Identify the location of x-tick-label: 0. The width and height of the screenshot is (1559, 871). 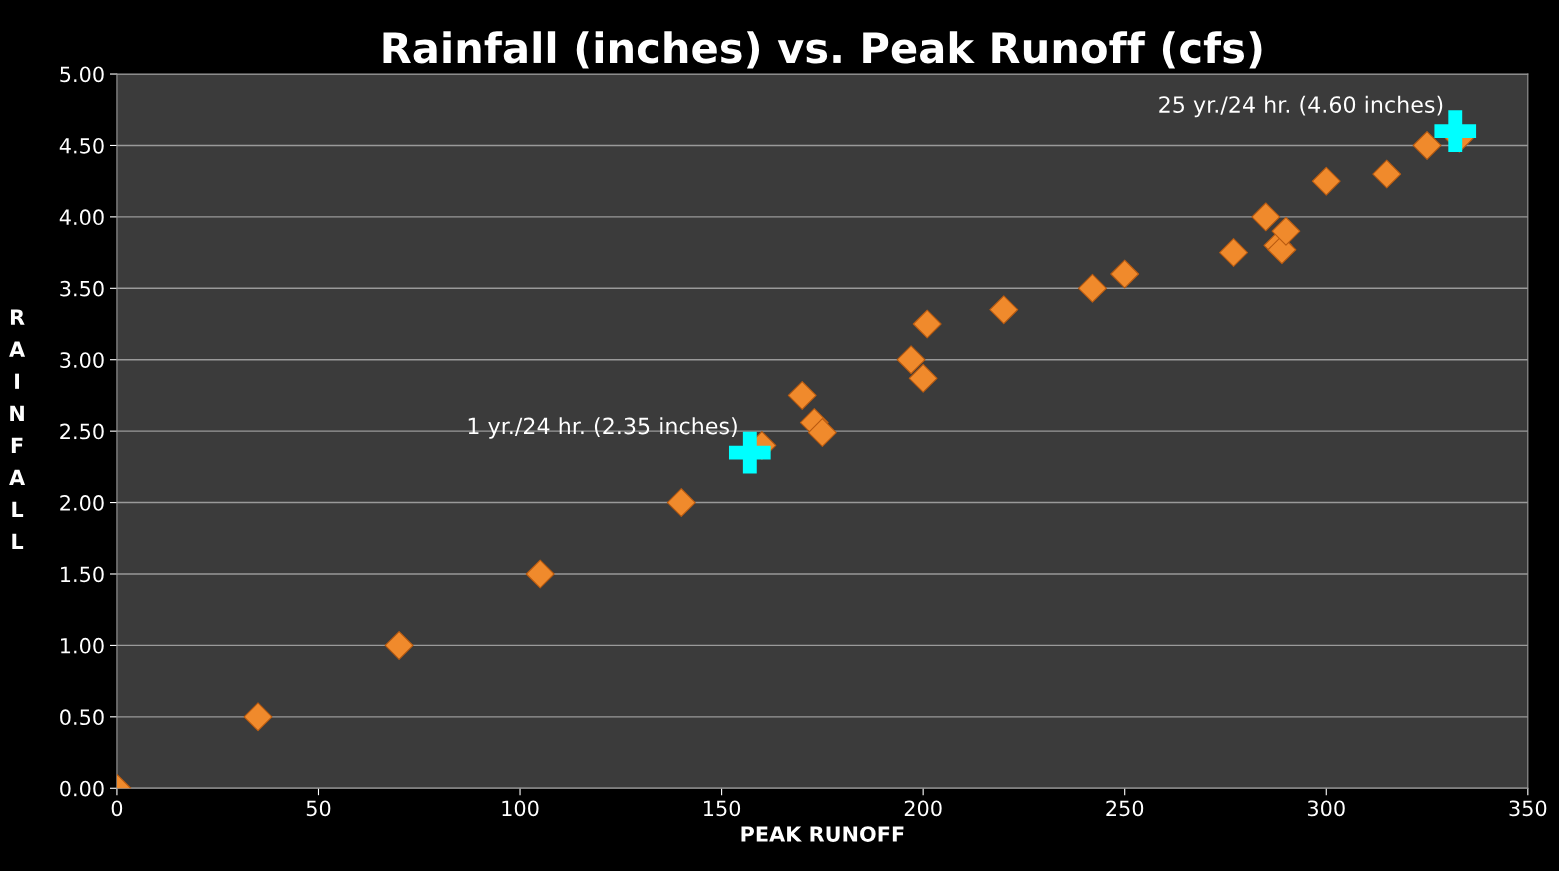
(117, 808).